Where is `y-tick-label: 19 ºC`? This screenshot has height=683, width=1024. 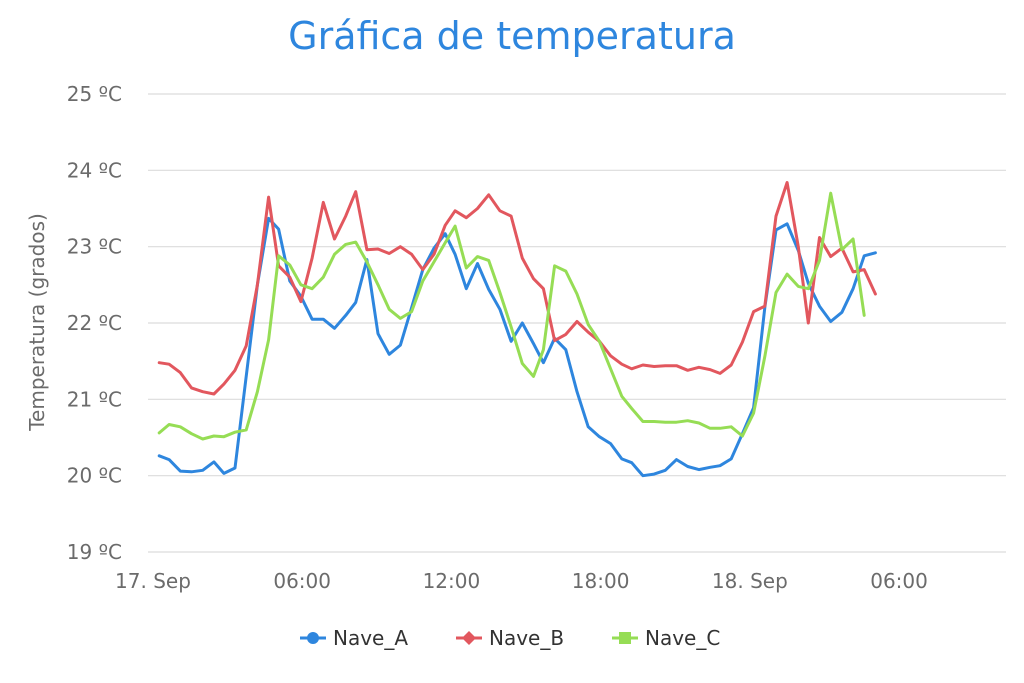 y-tick-label: 19 ºC is located at coordinates (94, 552).